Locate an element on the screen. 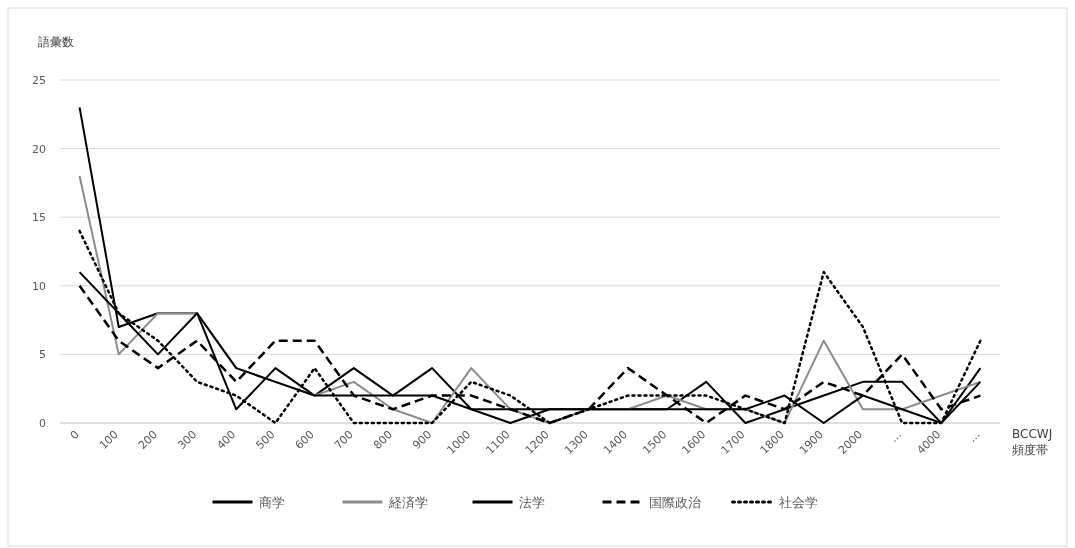 The height and width of the screenshot is (548, 1075). y-tick-label: 20 is located at coordinates (39, 149).